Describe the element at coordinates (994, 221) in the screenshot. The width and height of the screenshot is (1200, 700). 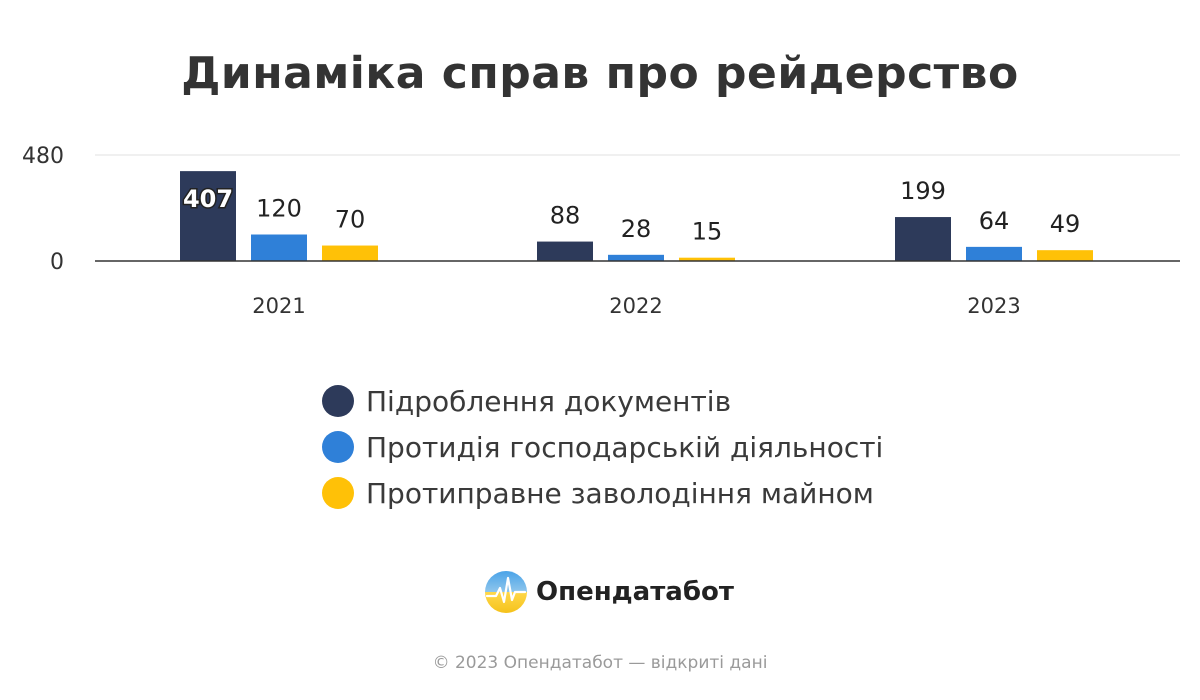
I see `data-label: 64` at that location.